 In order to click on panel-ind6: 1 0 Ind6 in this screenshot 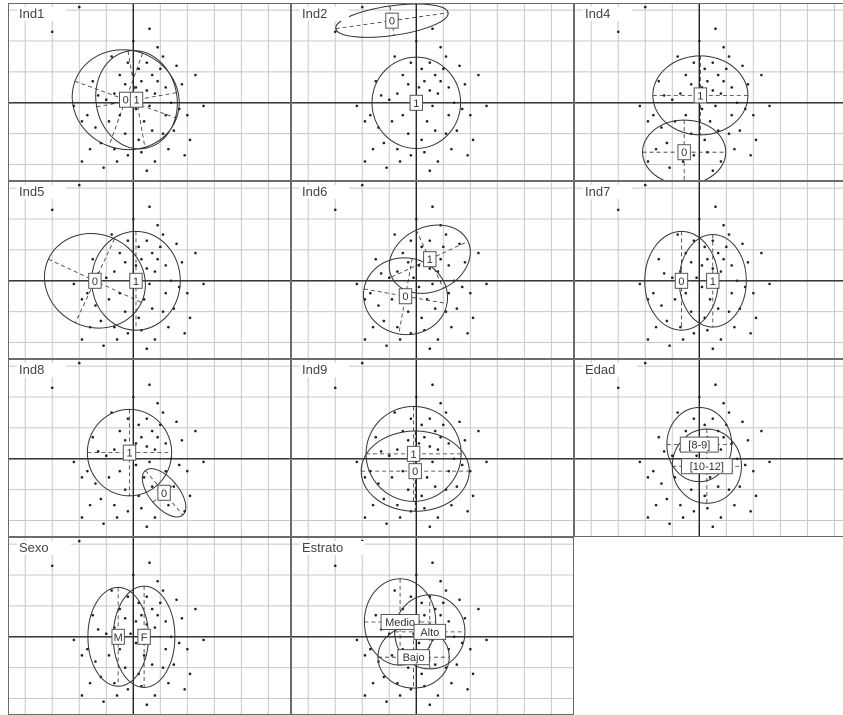, I will do `click(432, 270)`.